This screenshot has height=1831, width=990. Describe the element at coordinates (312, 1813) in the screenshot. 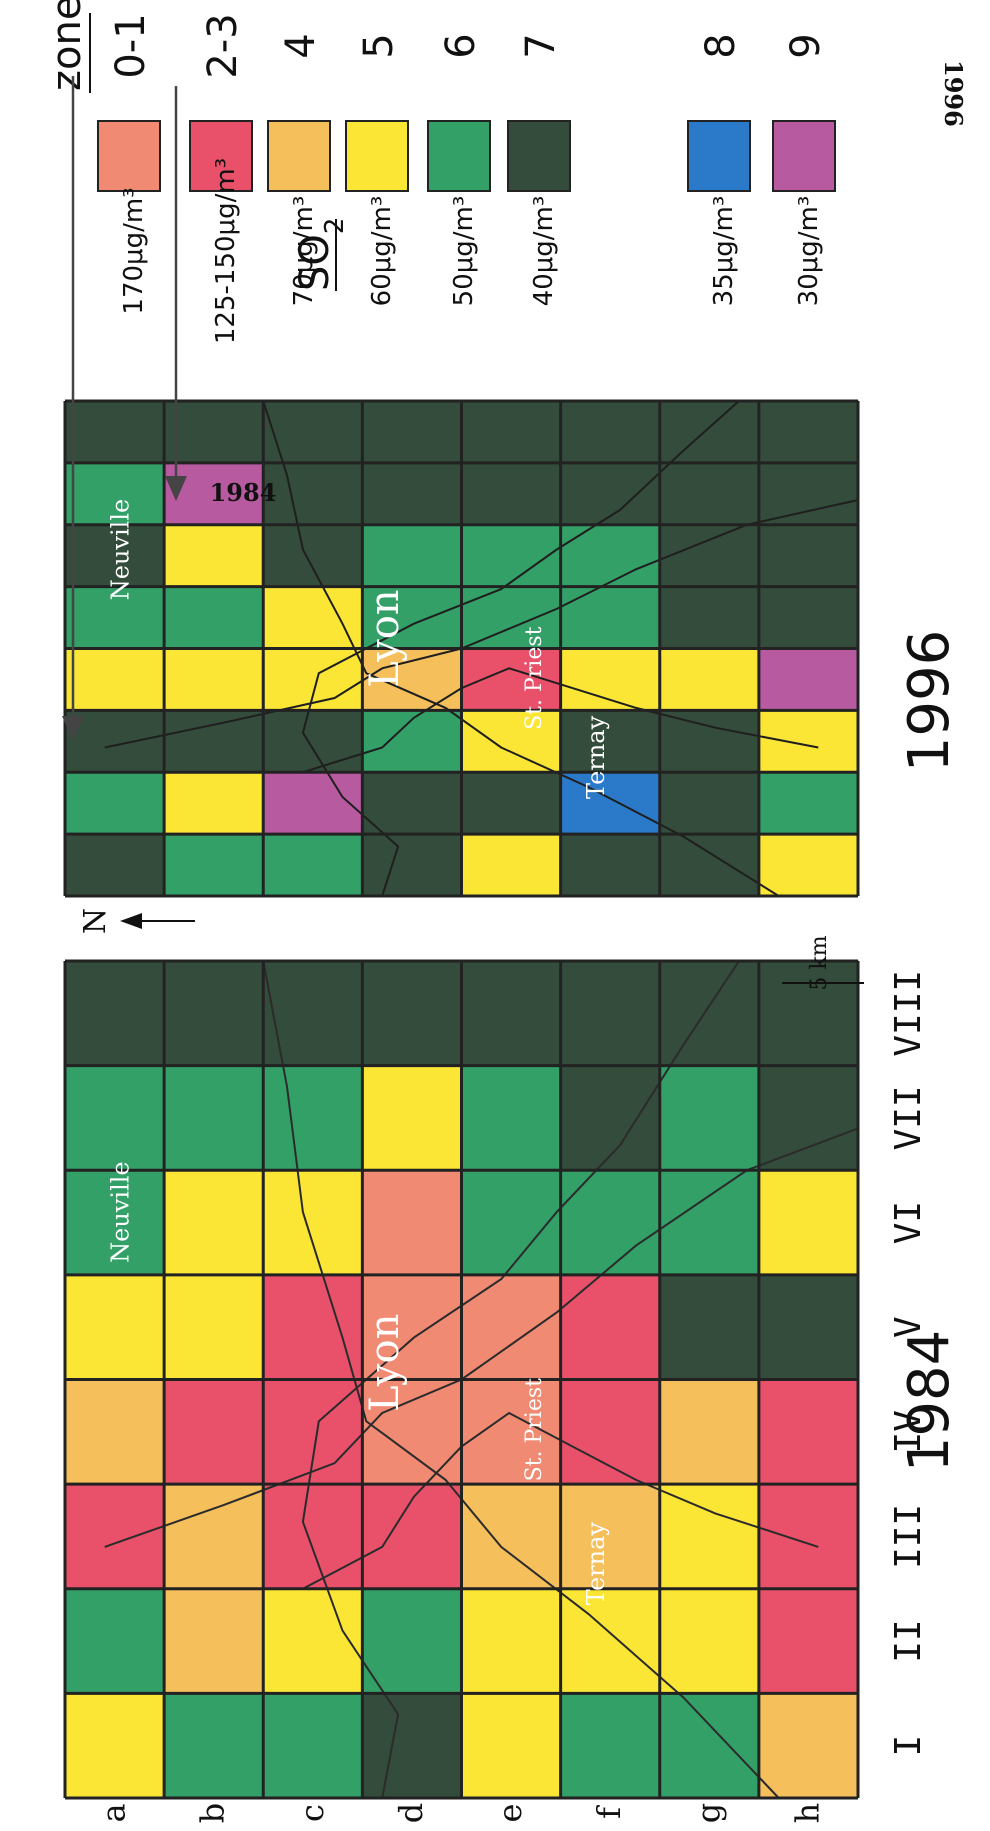

I see `column-label: c` at that location.